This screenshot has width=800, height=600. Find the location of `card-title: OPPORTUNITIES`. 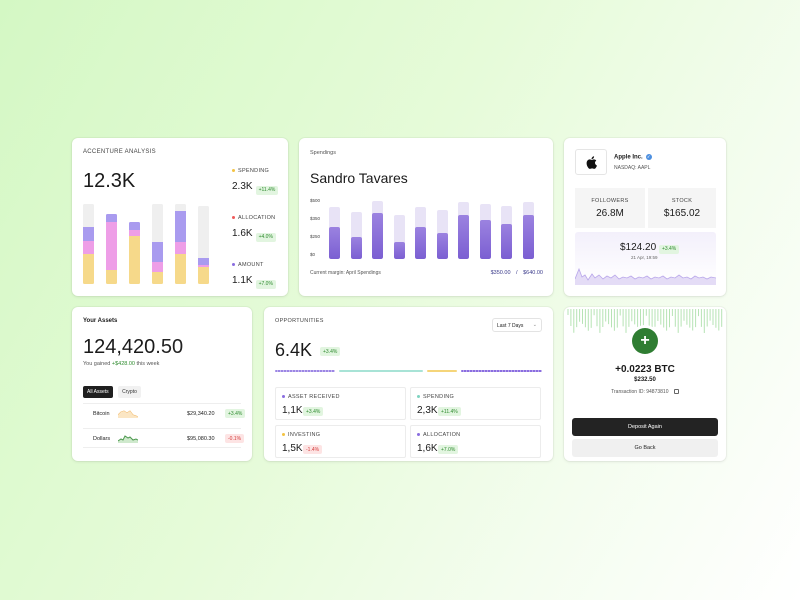

card-title: OPPORTUNITIES is located at coordinates (299, 321).